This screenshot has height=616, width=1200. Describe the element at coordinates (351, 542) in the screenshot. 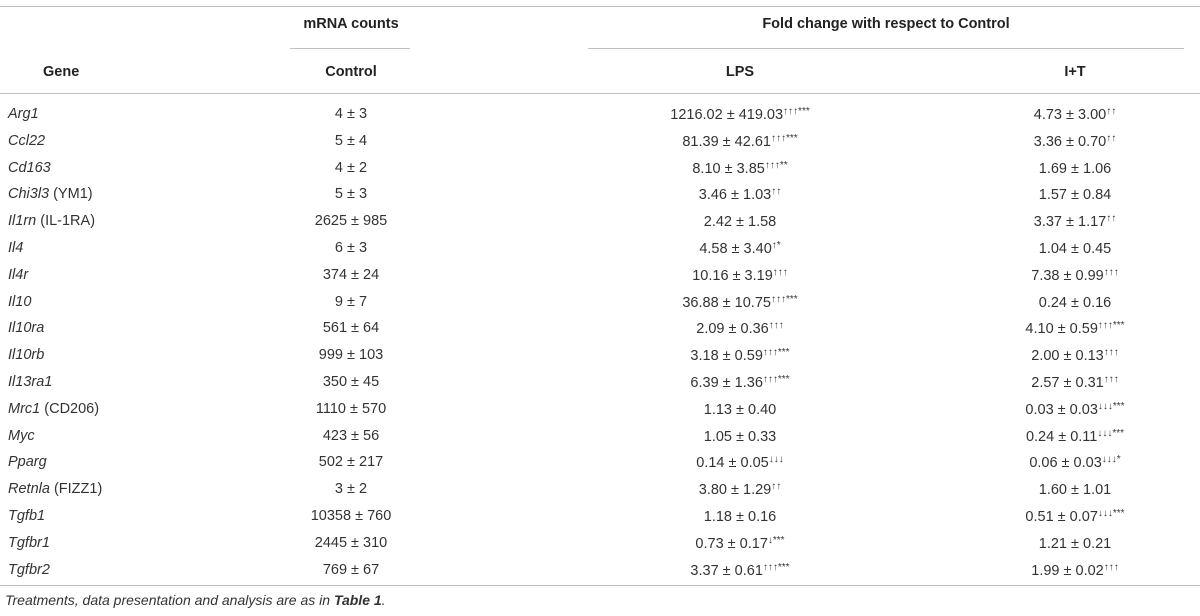

I see `control-cell: 2445 ± 310` at that location.